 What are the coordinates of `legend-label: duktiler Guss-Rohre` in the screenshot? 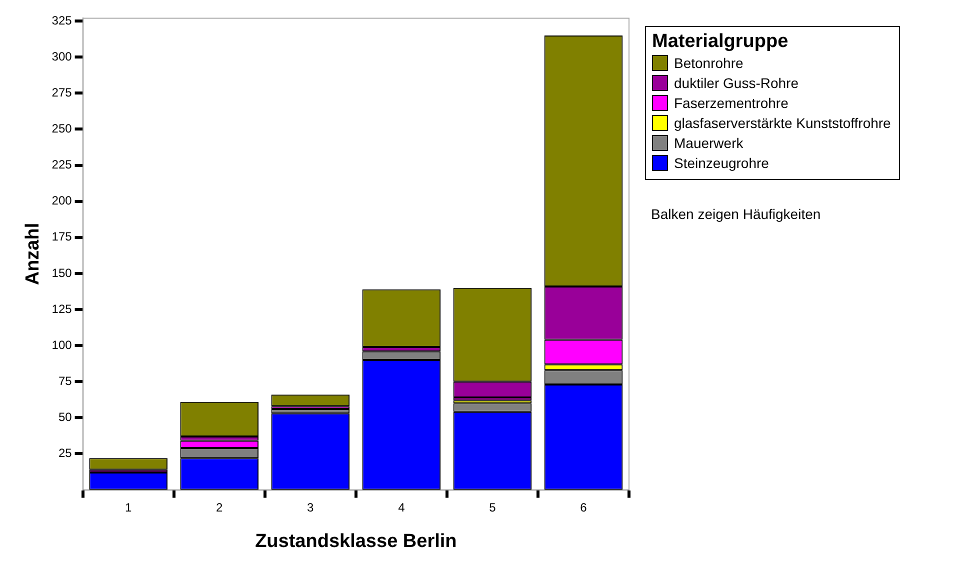 It's located at (736, 83).